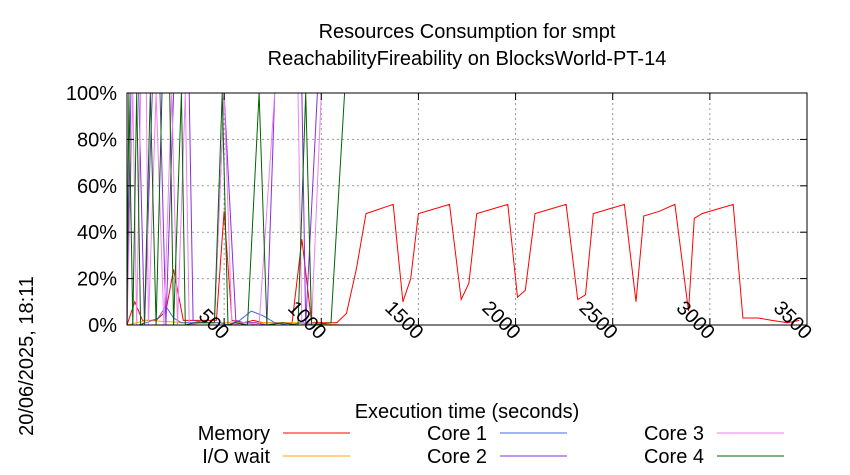 The width and height of the screenshot is (850, 475). Describe the element at coordinates (457, 434) in the screenshot. I see `legend-label: Core 1` at that location.